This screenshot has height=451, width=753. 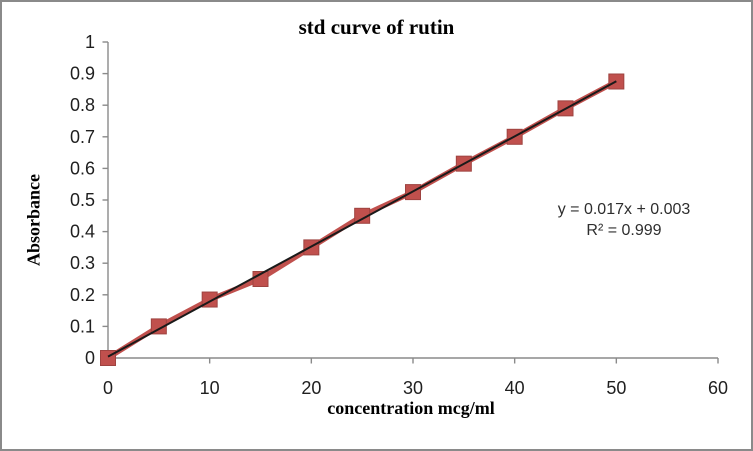 I want to click on x-tick-label: 60, so click(x=718, y=388).